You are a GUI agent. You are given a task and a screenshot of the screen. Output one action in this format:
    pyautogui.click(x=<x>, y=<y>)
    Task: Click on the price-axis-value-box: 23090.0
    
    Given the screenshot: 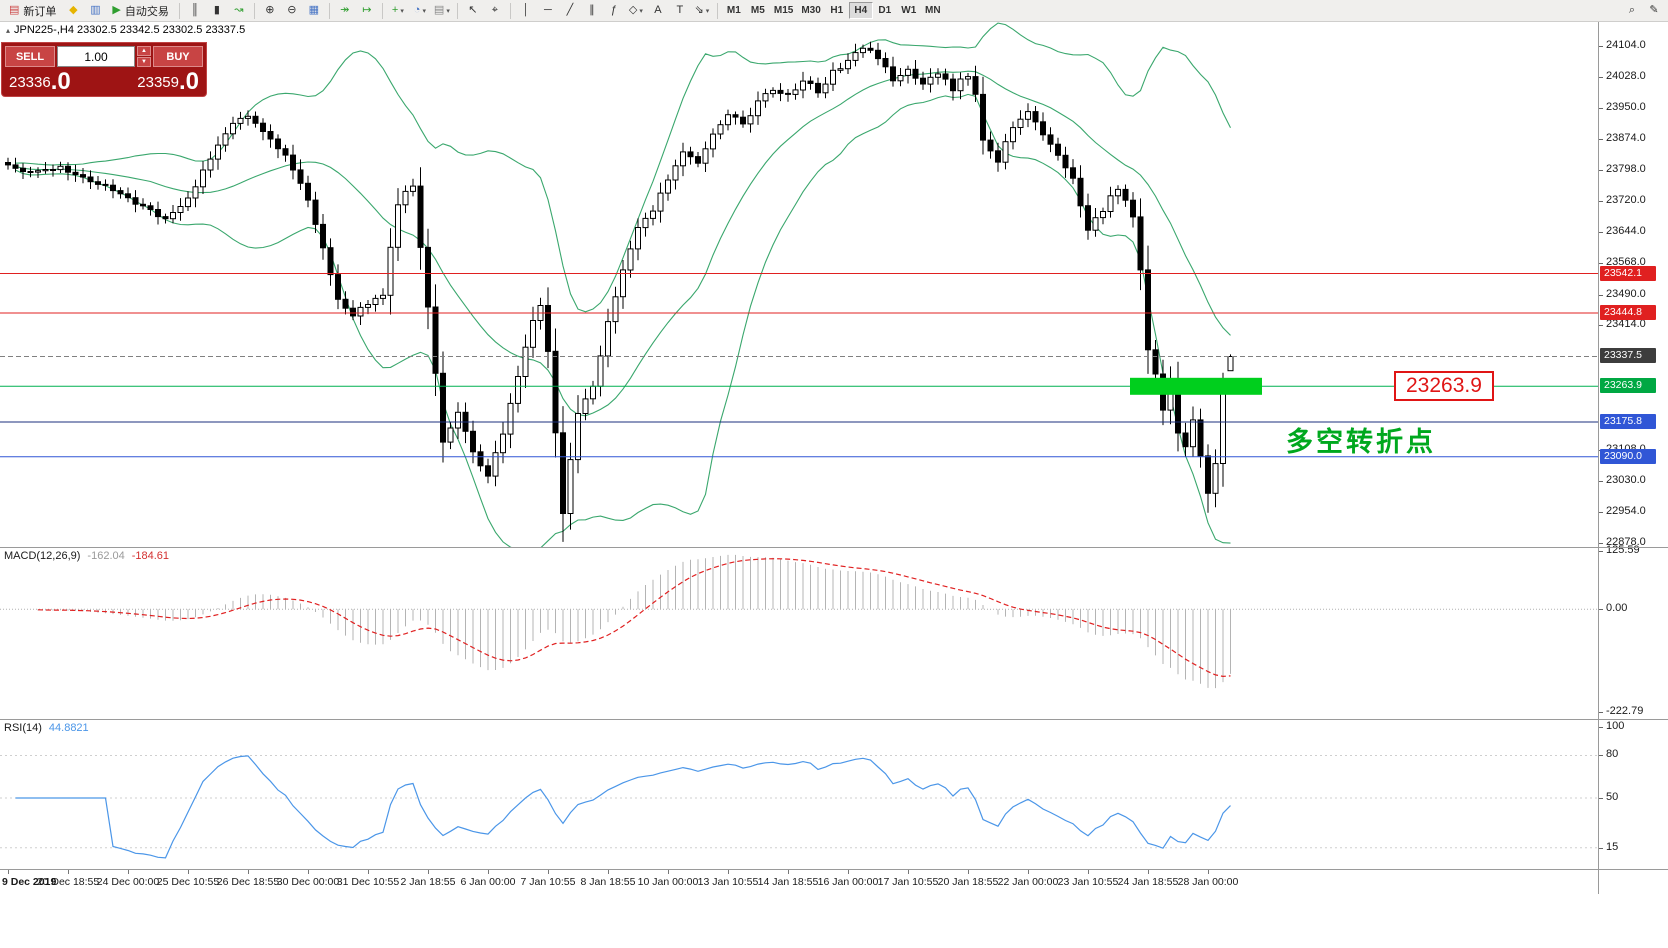 What is the action you would take?
    pyautogui.click(x=1628, y=456)
    